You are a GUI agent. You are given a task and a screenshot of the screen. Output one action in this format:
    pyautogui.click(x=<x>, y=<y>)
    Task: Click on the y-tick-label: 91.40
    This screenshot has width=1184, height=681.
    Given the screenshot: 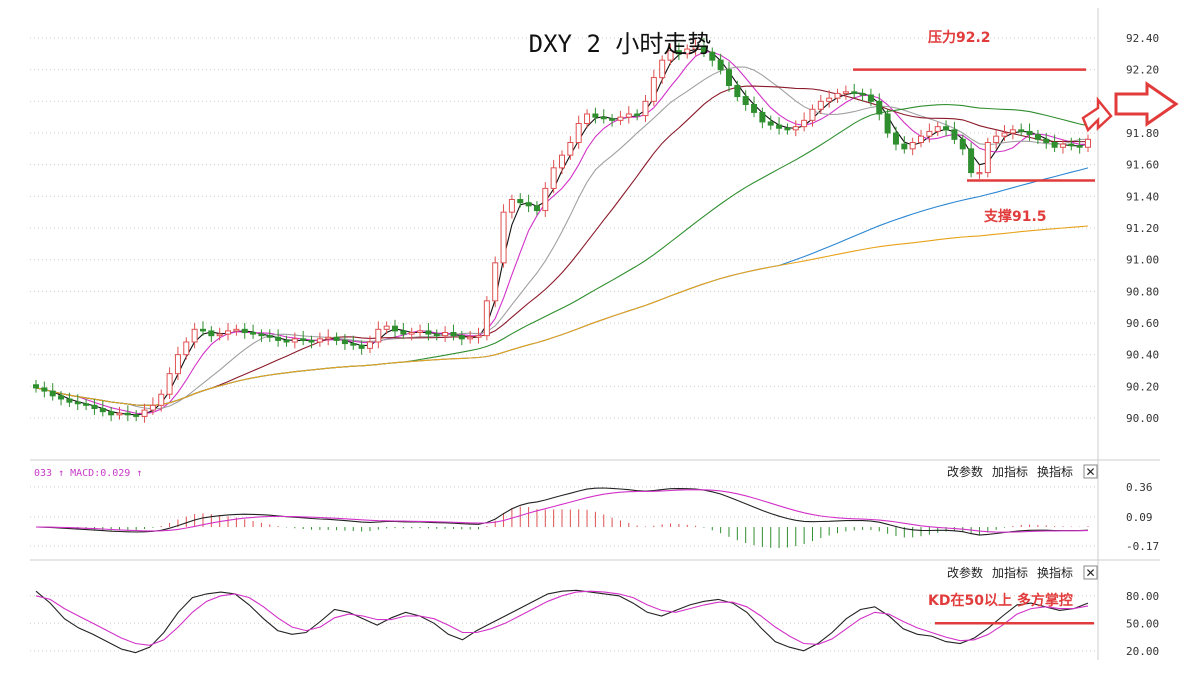 What is the action you would take?
    pyautogui.click(x=1142, y=196)
    